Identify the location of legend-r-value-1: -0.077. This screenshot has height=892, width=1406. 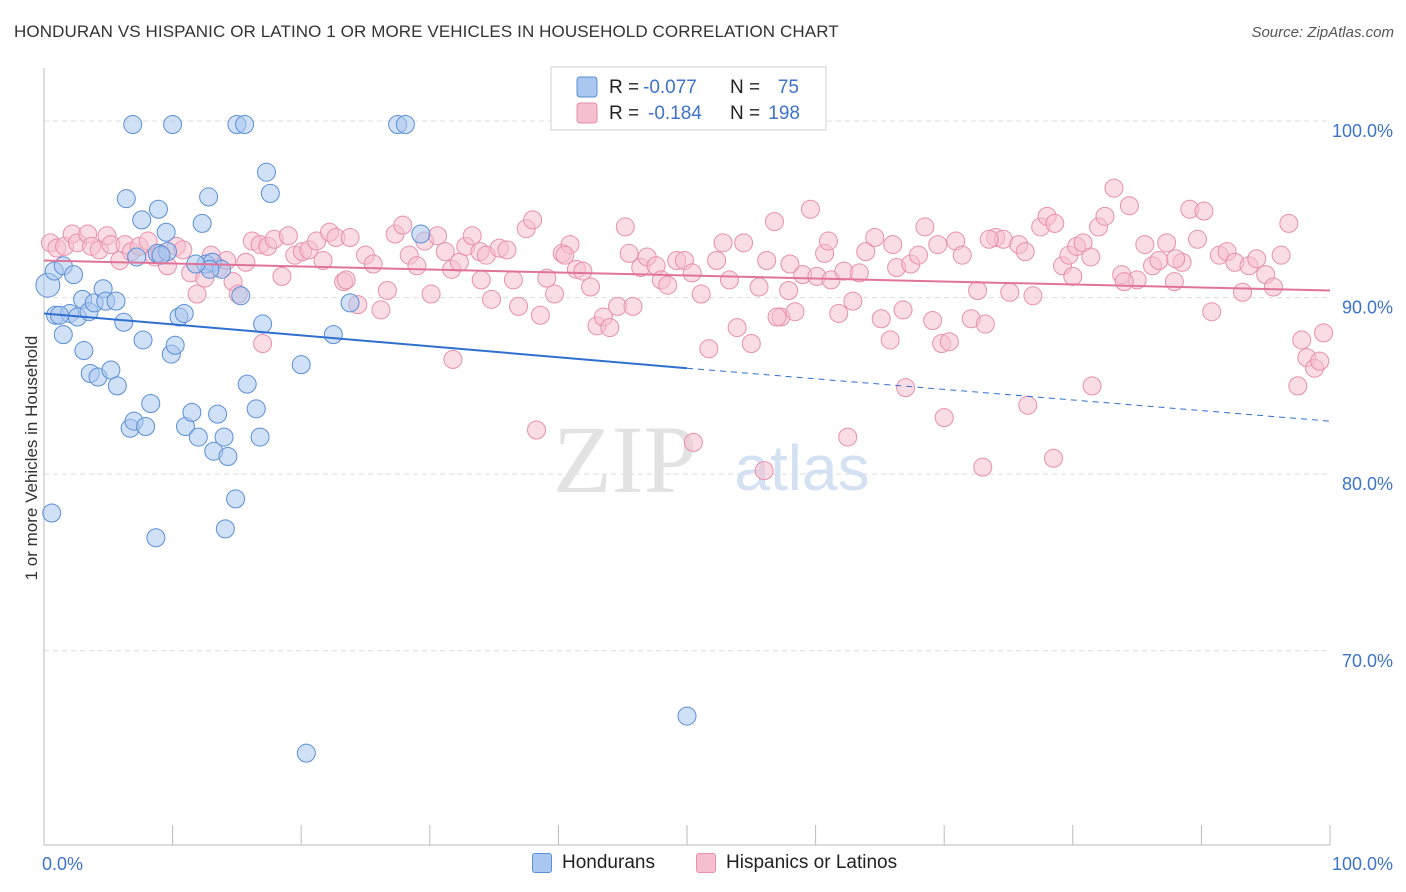
(670, 87).